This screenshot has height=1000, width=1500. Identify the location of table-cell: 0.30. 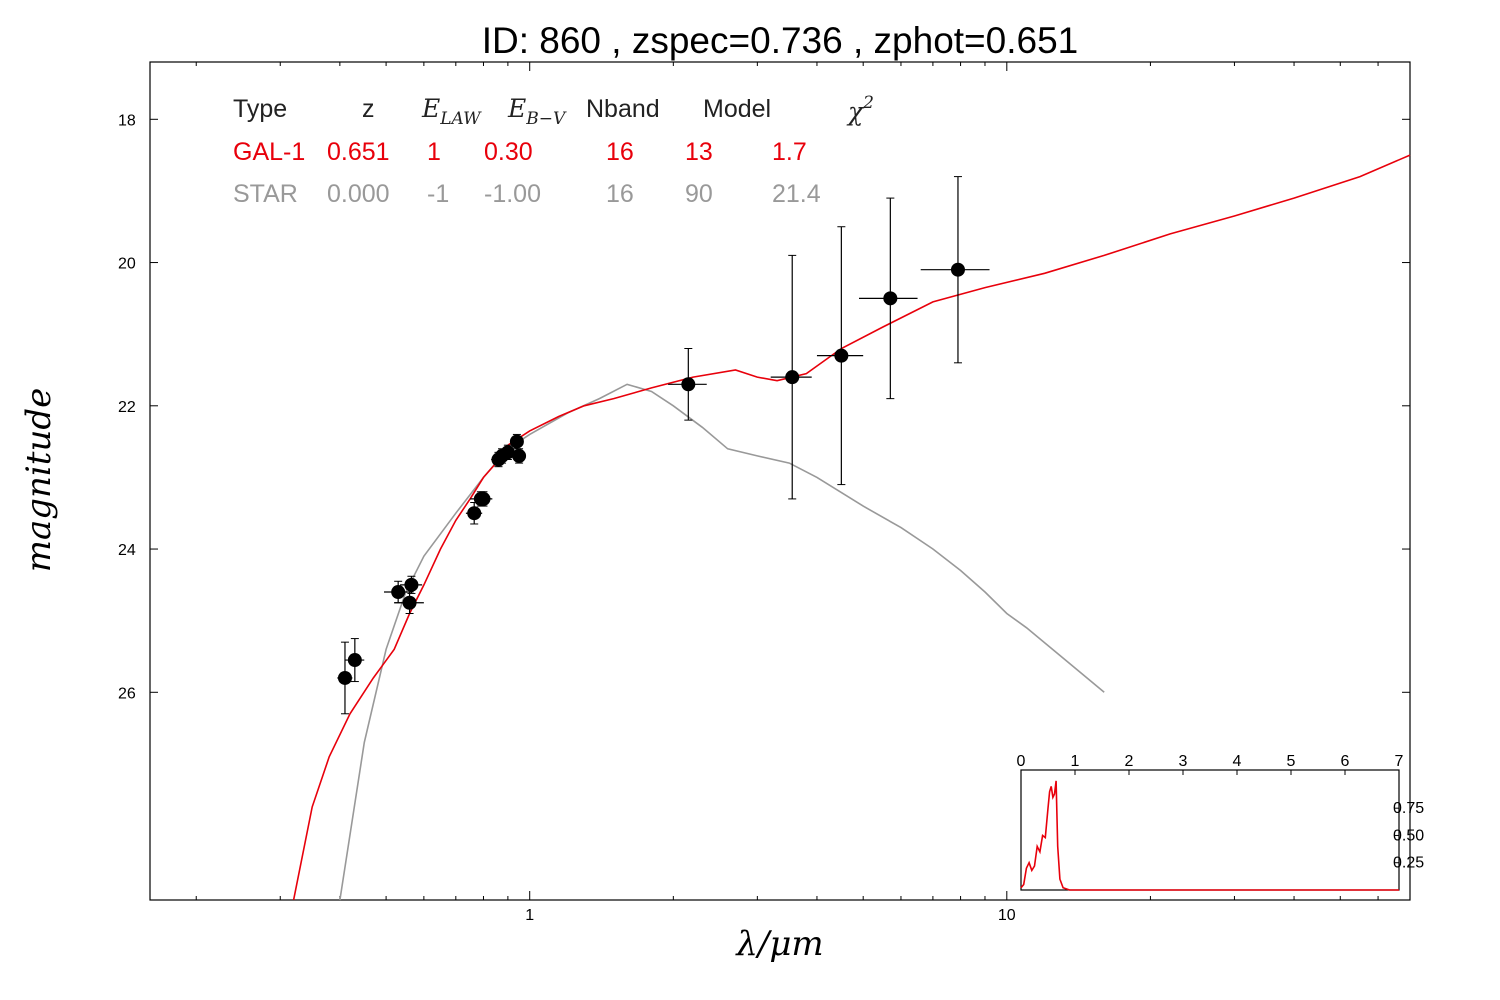
(508, 152).